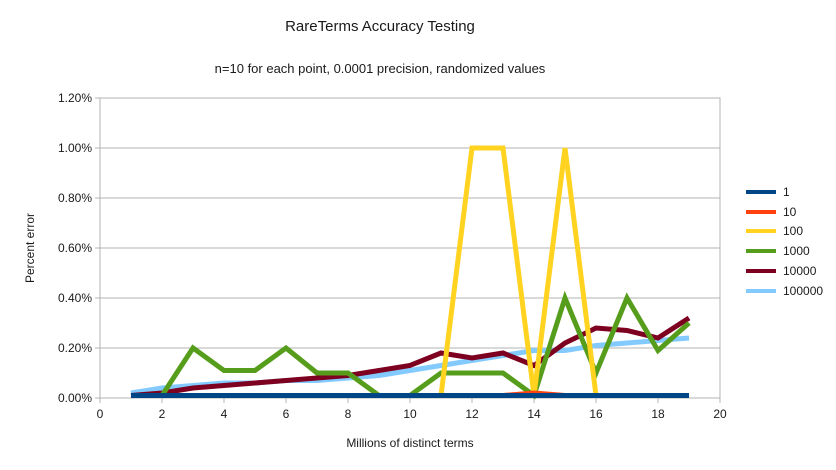 The image size is (836, 470). I want to click on legend-label-100: 100, so click(793, 231).